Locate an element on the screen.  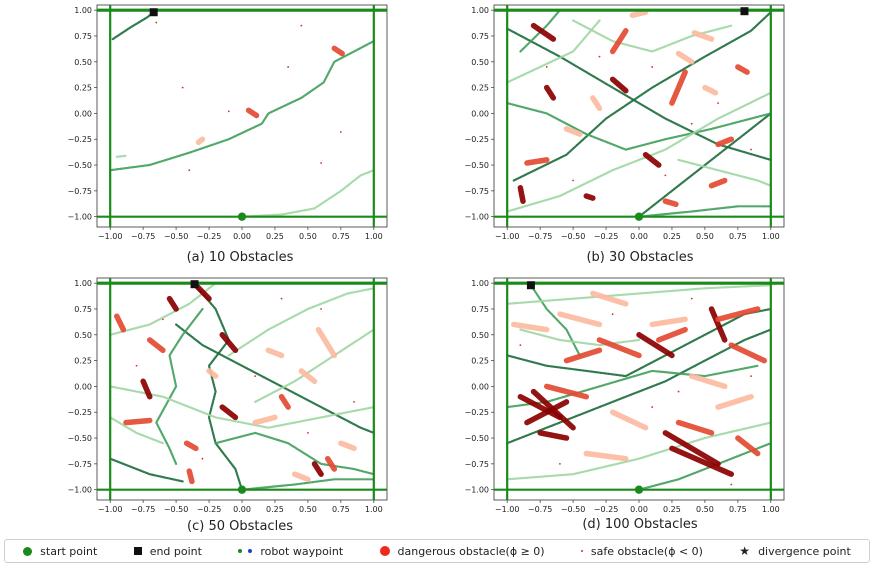
star-icon: ★ is located at coordinates (745, 551).